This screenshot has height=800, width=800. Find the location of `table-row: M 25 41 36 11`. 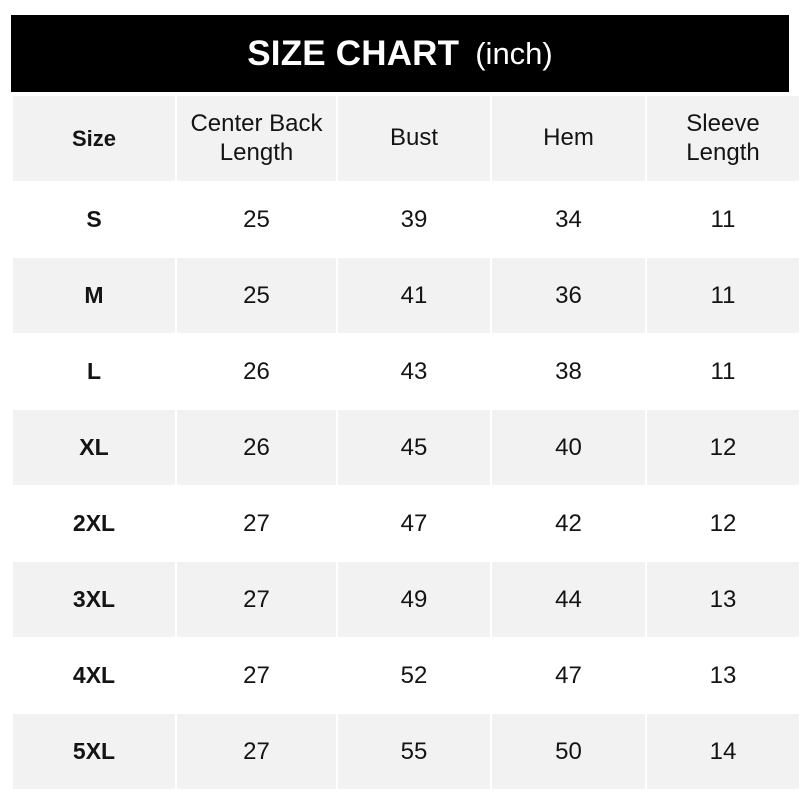

table-row: M 25 41 36 11 is located at coordinates (406, 295).